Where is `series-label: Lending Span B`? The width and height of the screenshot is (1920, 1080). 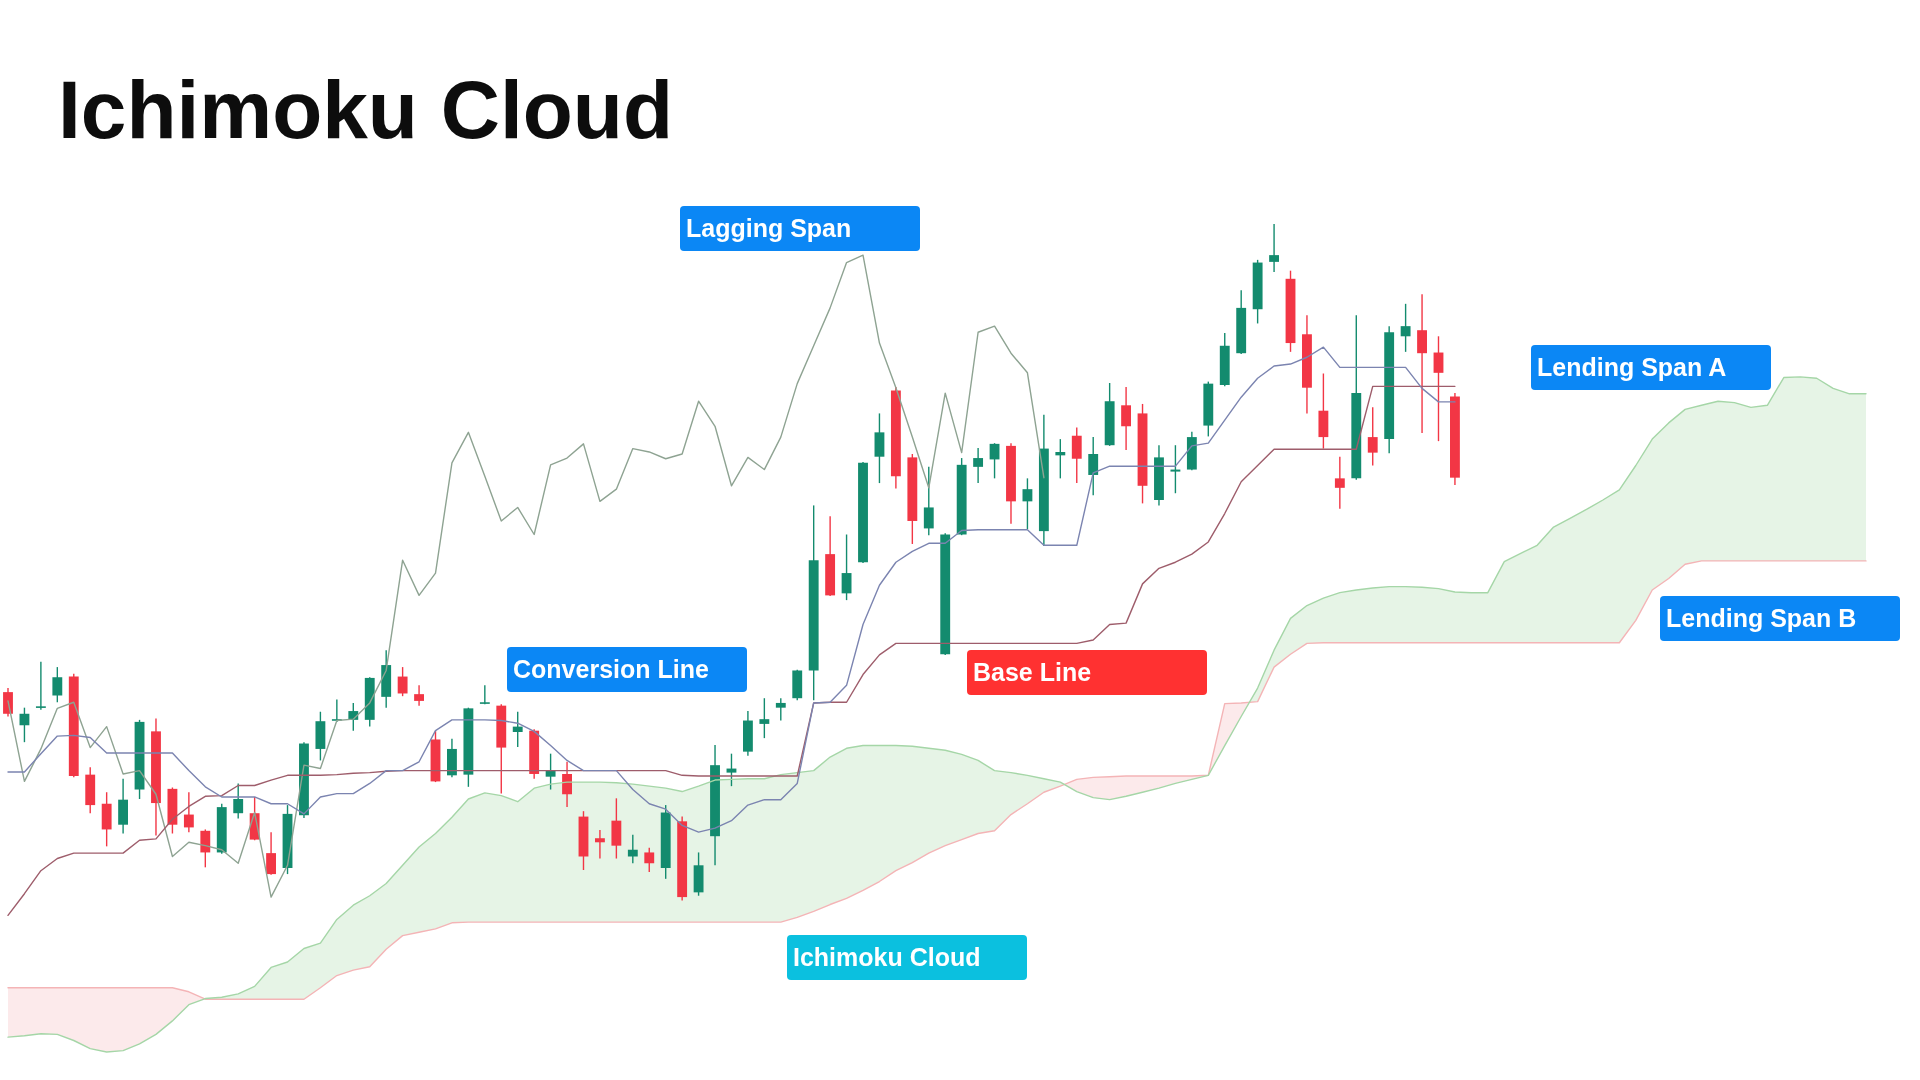
series-label: Lending Span B is located at coordinates (1761, 618).